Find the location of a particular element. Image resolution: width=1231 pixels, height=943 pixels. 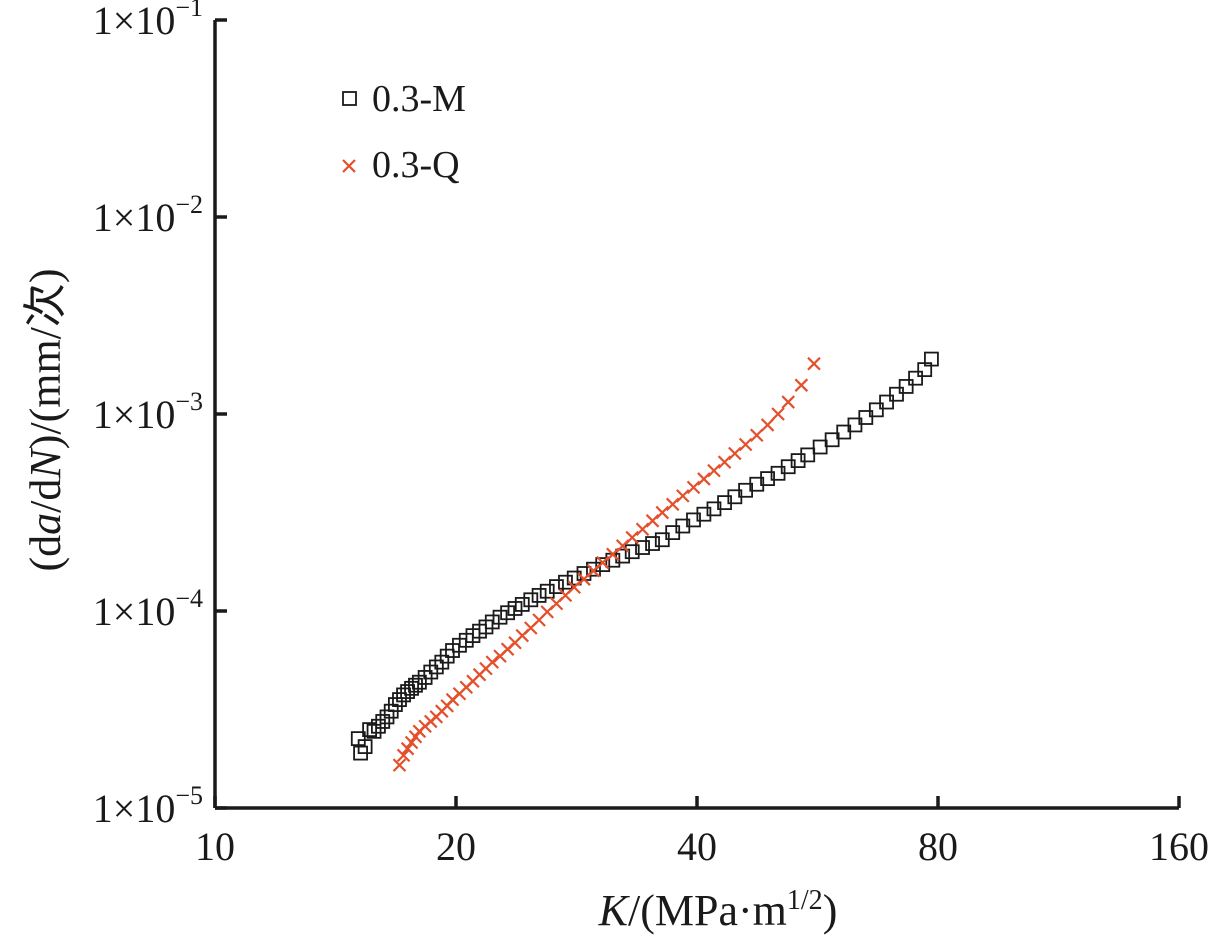

y-tick-label-1: 1×10⁻⁴ is located at coordinates (148, 609).